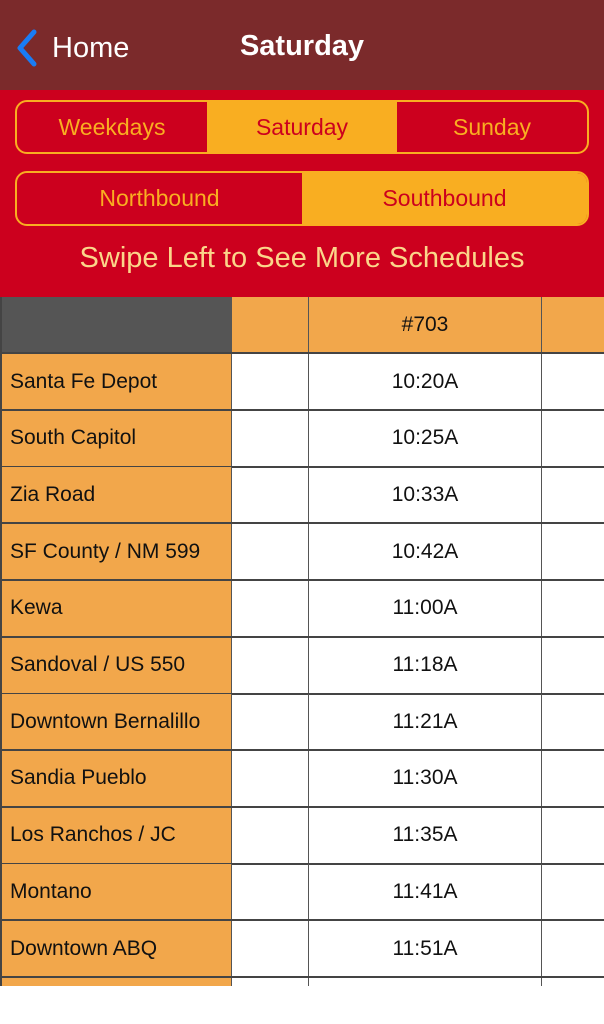 The image size is (604, 1024). Describe the element at coordinates (27, 48) in the screenshot. I see `chevron-left-icon` at that location.